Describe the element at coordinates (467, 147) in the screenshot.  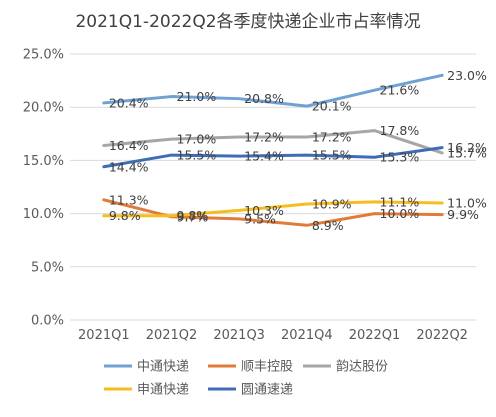
I see `data-label: 16.2%` at that location.